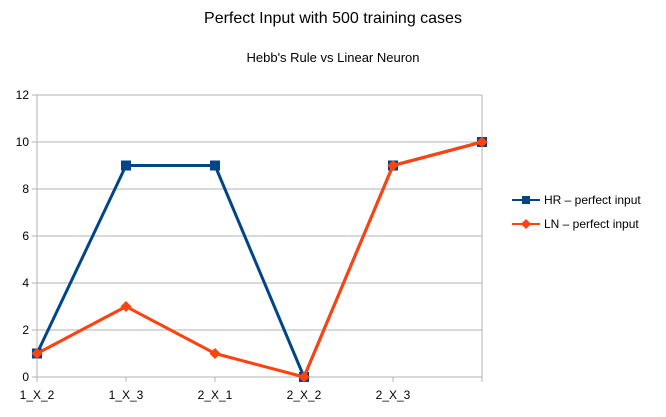 This screenshot has height=417, width=666. What do you see at coordinates (25, 189) in the screenshot?
I see `y-tick-label: 8` at bounding box center [25, 189].